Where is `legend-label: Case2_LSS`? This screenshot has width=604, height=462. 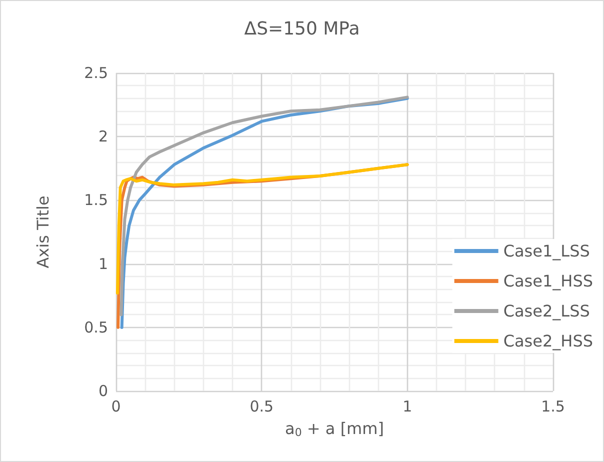 legend-label: Case2_LSS is located at coordinates (546, 311).